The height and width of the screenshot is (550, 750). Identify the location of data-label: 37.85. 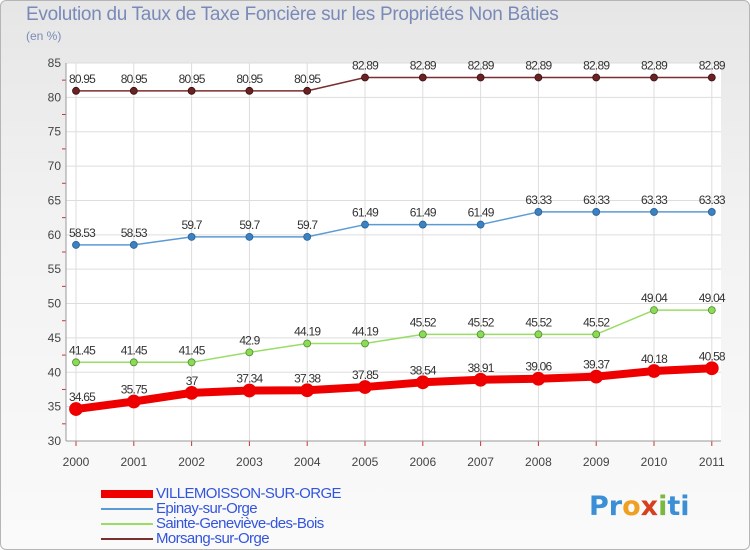
(365, 375).